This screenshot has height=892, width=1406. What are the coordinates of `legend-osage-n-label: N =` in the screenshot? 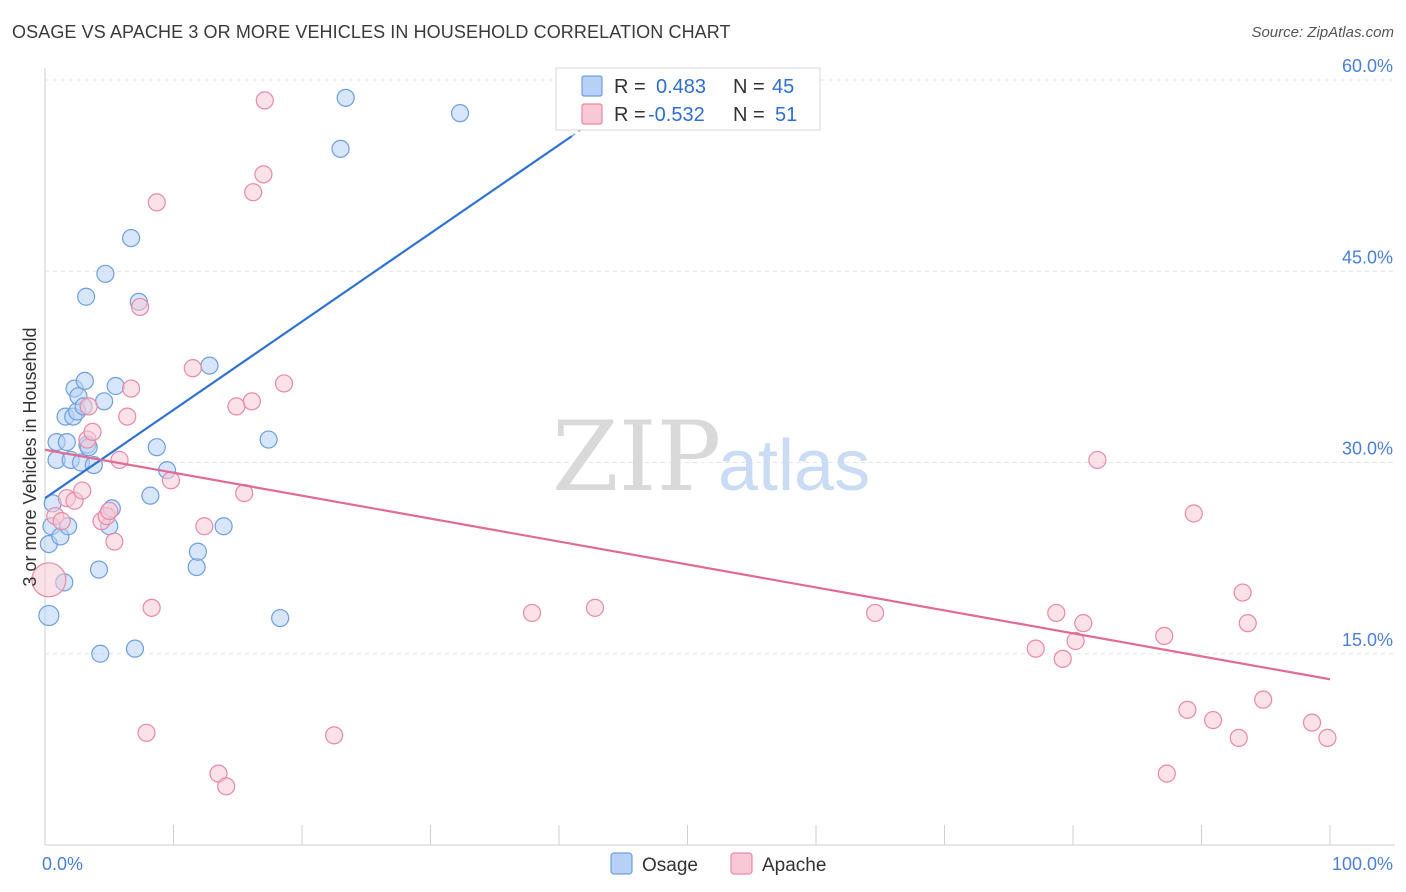 It's located at (749, 87).